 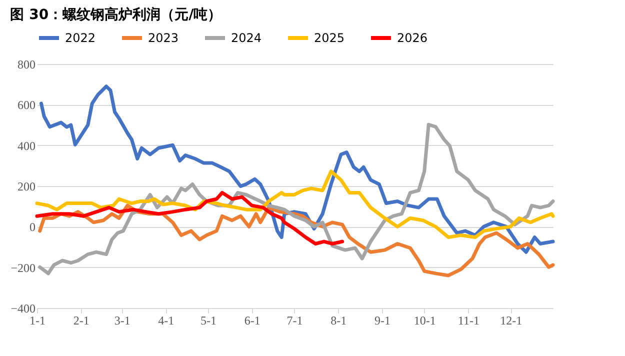 I want to click on chart-title: 图 30：螺纹钢高炉利润（元/吨）, so click(x=116, y=14).